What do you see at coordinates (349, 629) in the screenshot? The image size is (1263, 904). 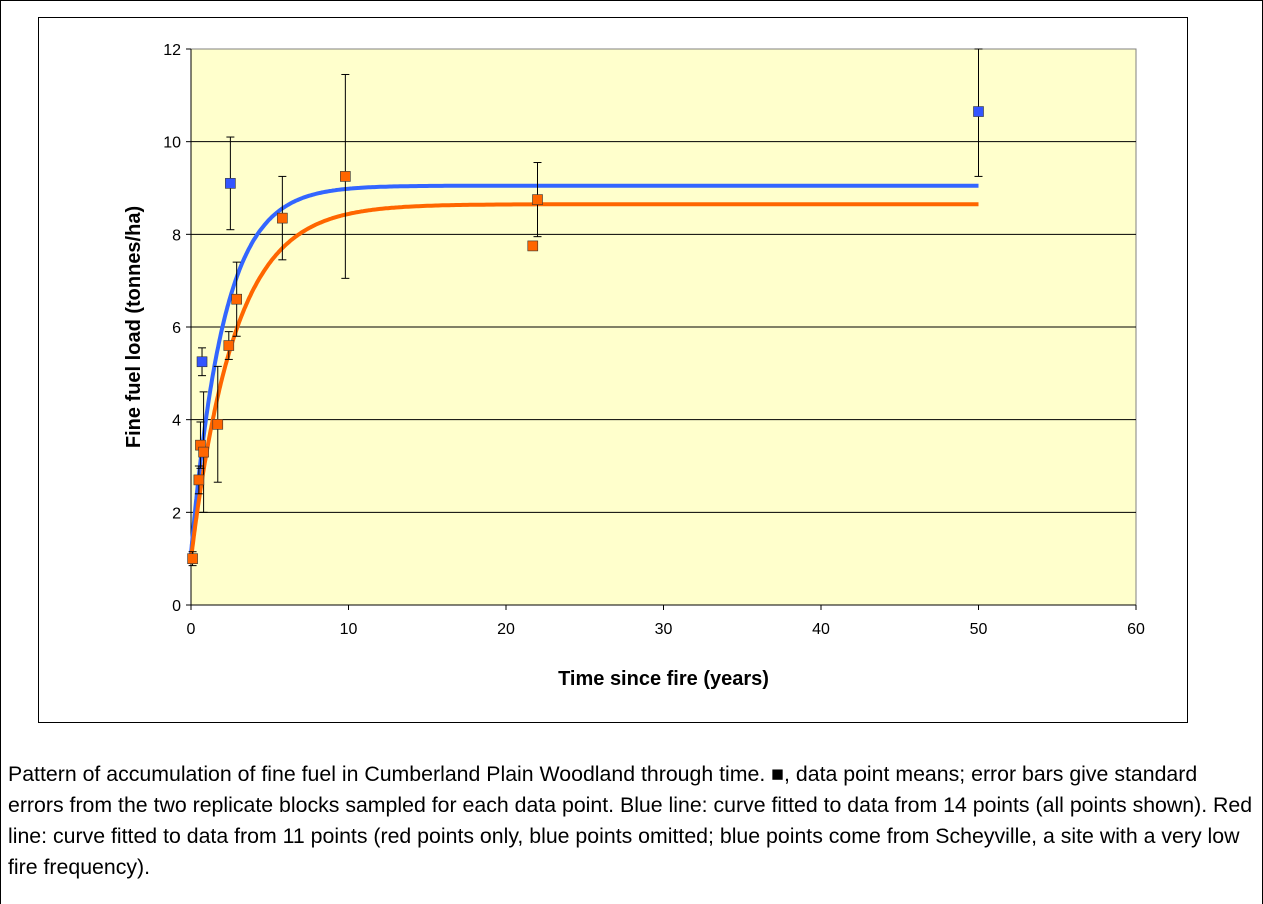 I see `x-tick-label: 10` at bounding box center [349, 629].